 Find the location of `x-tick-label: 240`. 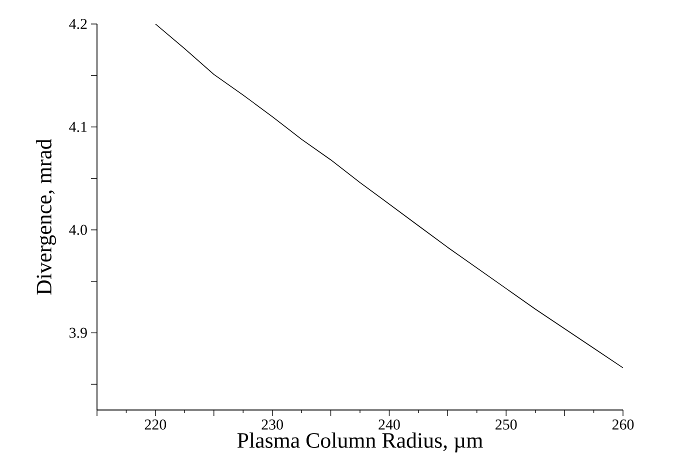

x-tick-label: 240 is located at coordinates (389, 425).